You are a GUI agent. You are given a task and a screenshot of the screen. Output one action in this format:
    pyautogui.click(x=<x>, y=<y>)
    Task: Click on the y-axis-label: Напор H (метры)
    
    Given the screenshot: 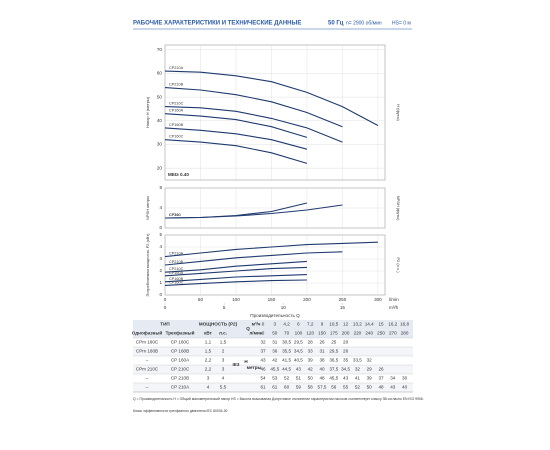 What is the action you would take?
    pyautogui.click(x=147, y=112)
    